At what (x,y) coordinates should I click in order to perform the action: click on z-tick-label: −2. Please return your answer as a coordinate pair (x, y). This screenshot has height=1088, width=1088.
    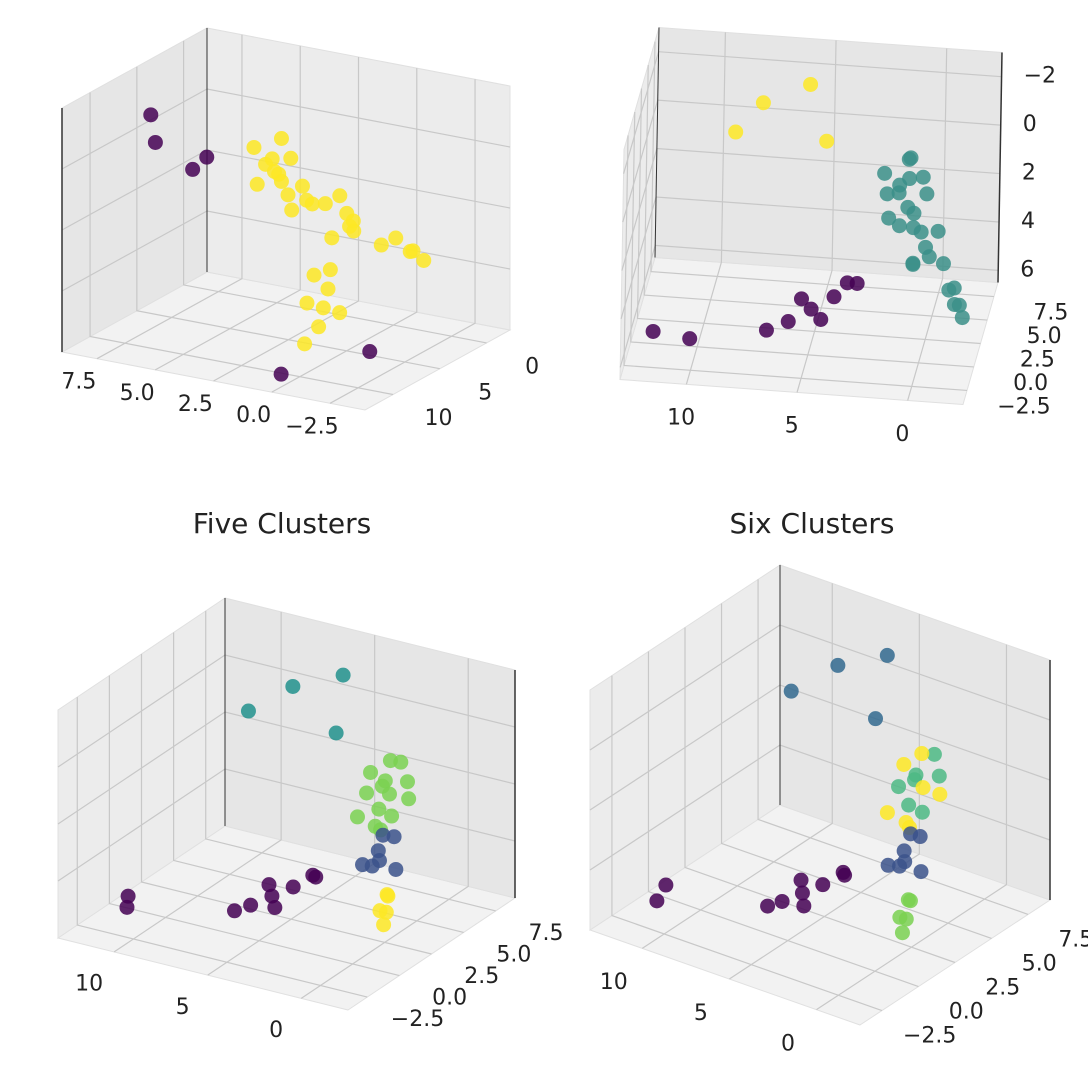
    Looking at the image, I should click on (1040, 76).